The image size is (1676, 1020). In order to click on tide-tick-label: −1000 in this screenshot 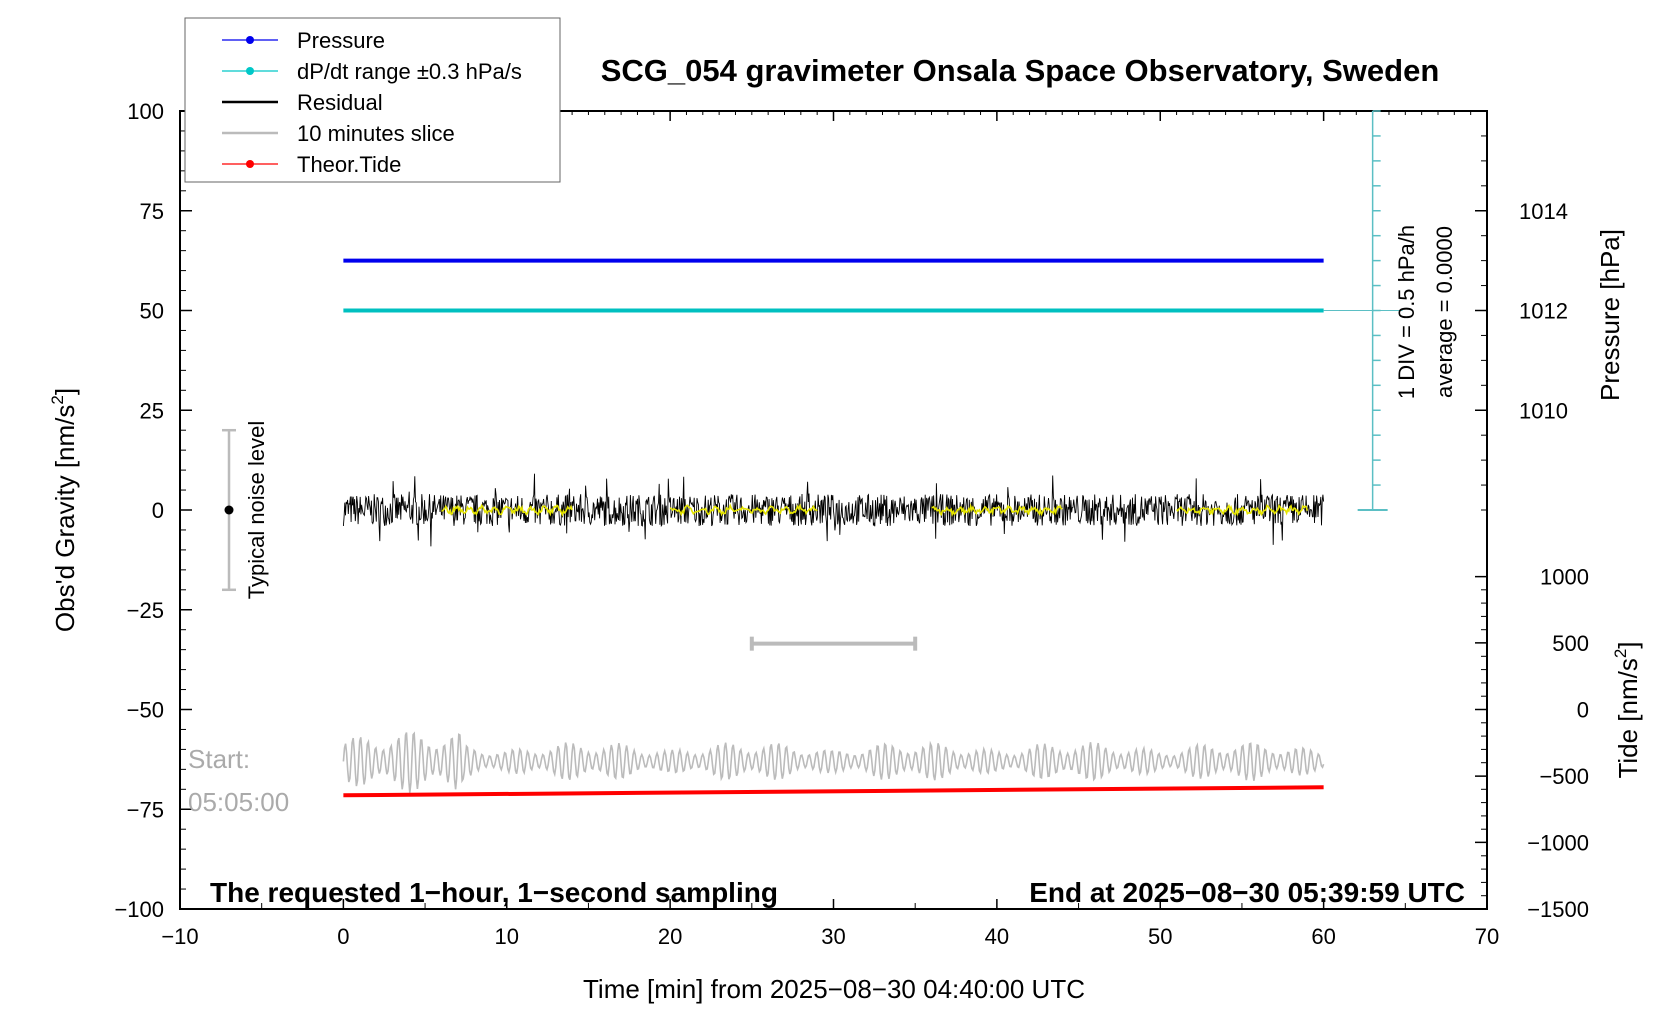, I will do `click(1558, 842)`.